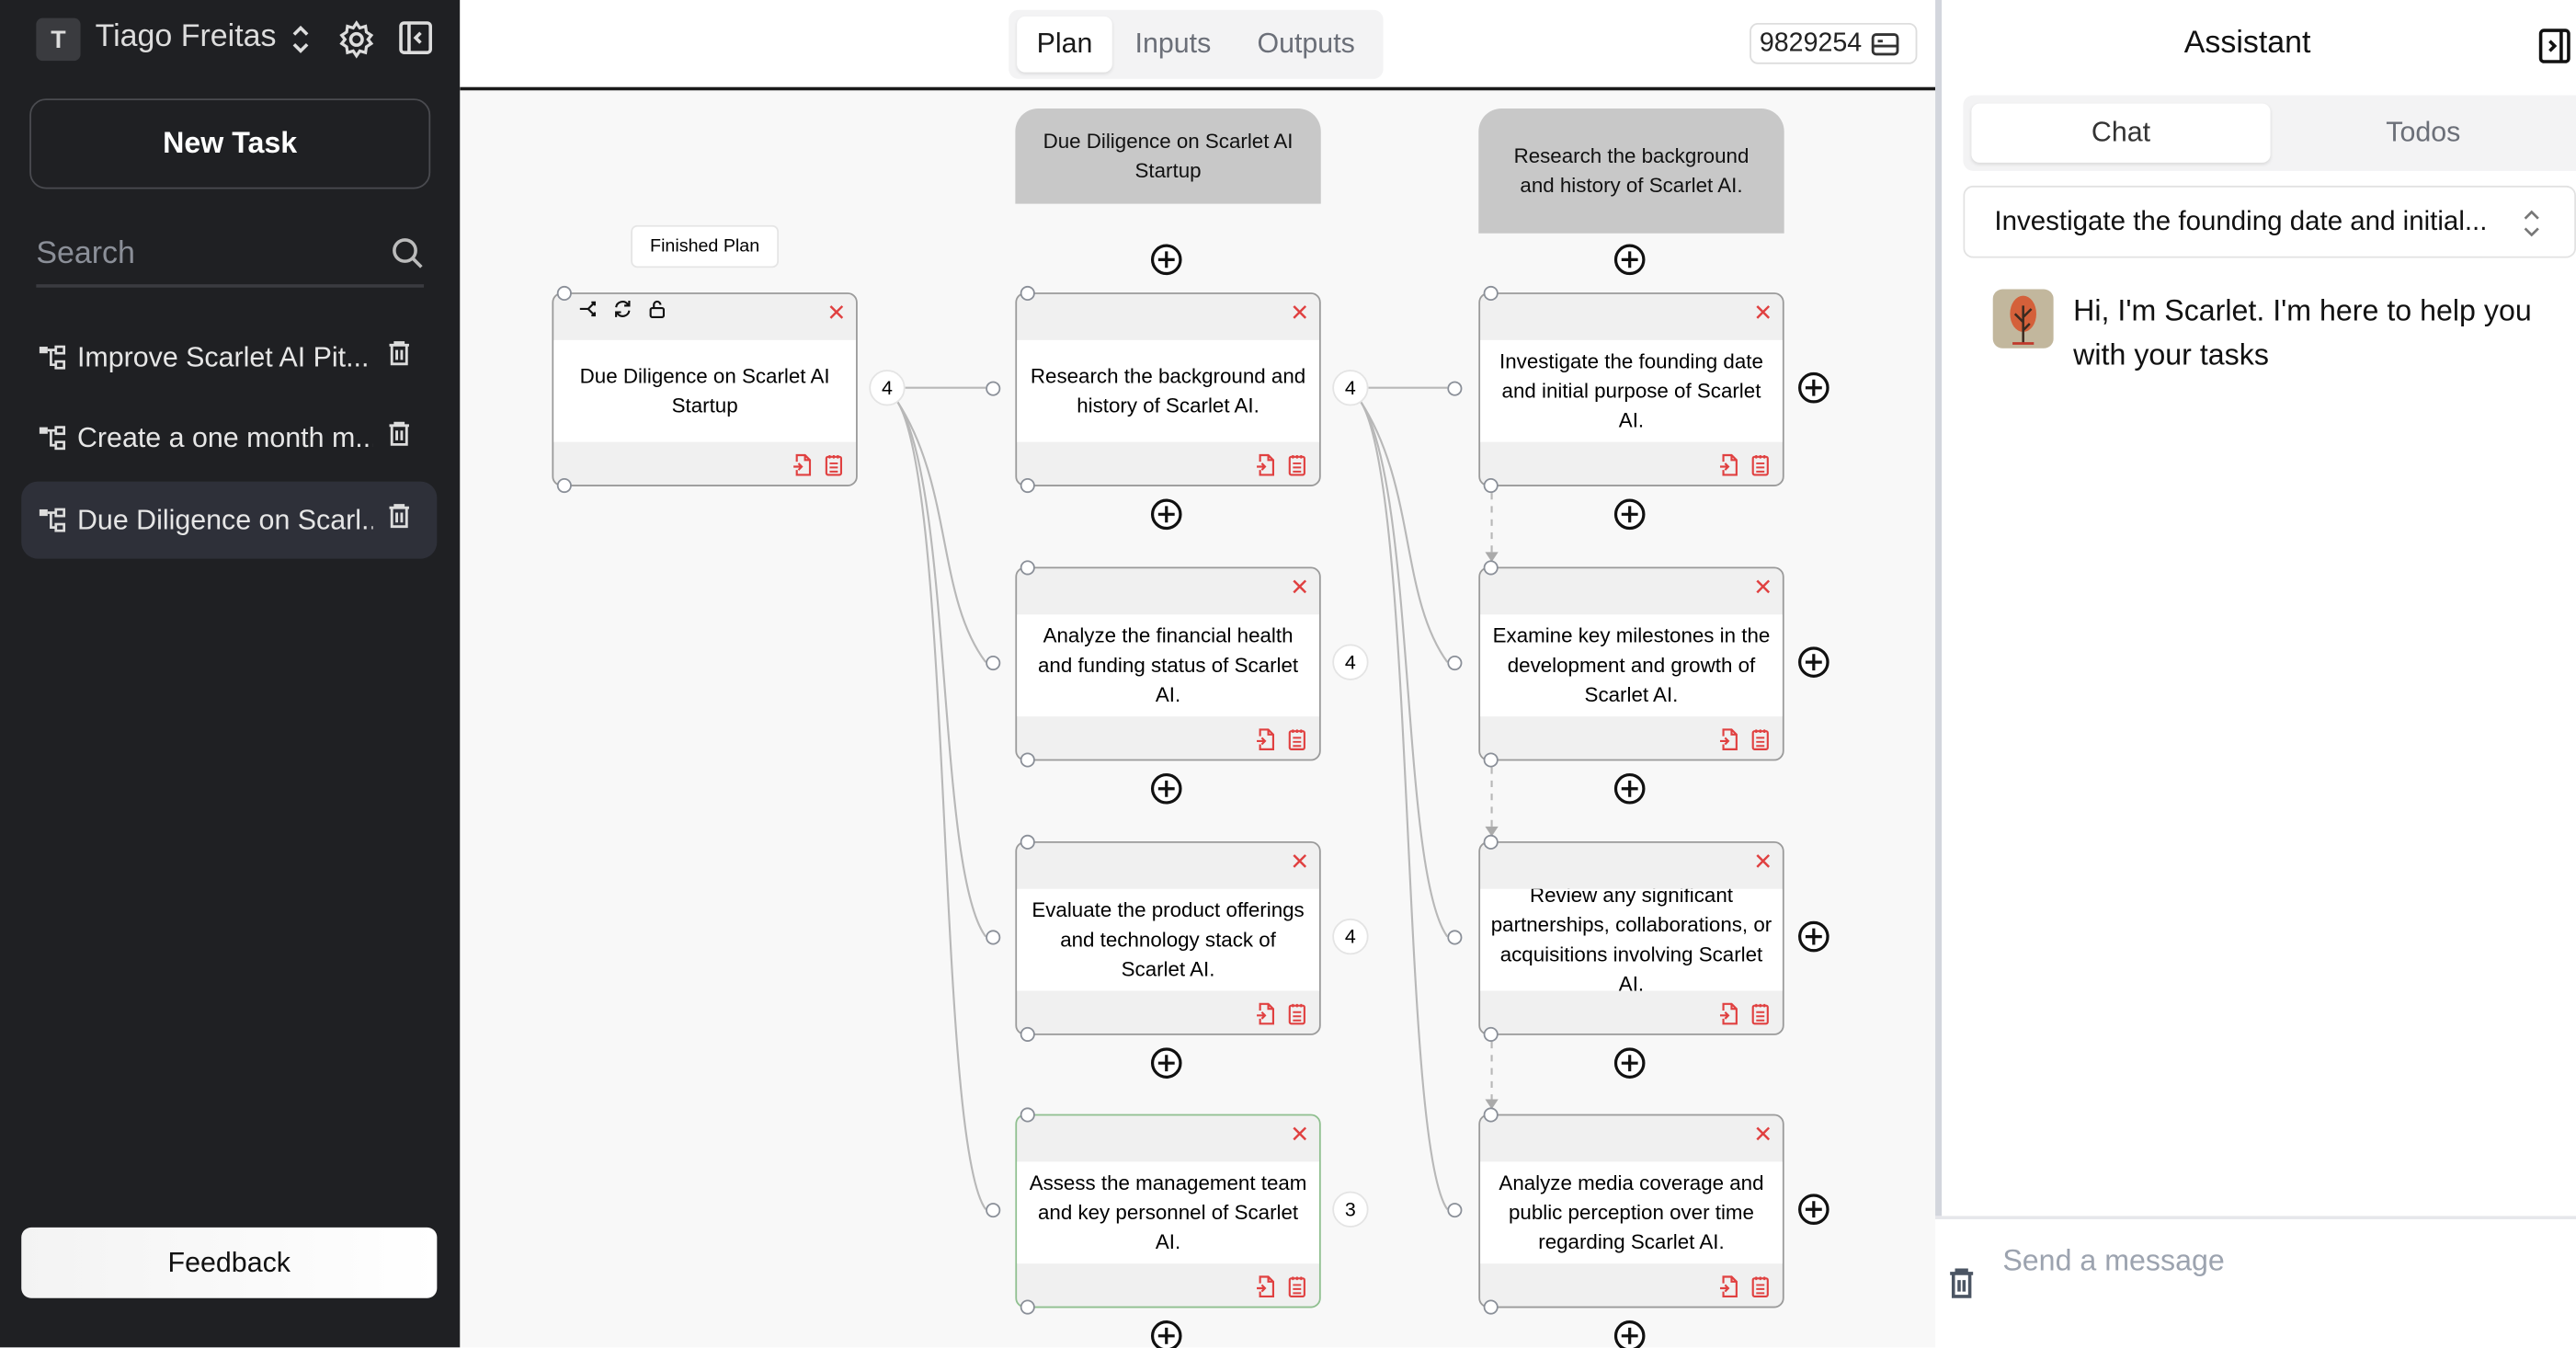 The width and height of the screenshot is (2576, 1348). I want to click on tab-inputs: Inputs, so click(1173, 44).